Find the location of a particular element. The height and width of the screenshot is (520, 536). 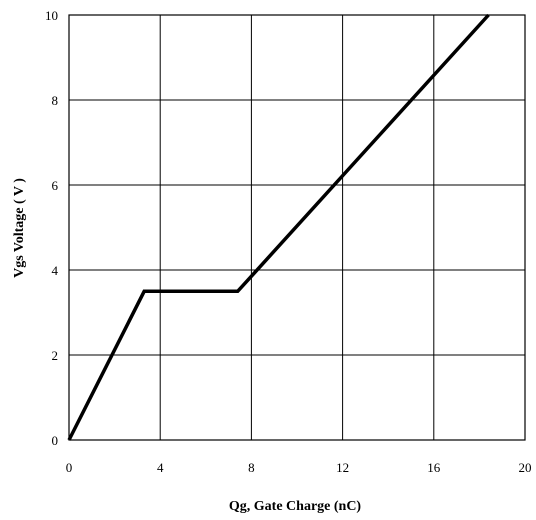

x-tick-label: 16 is located at coordinates (434, 467).